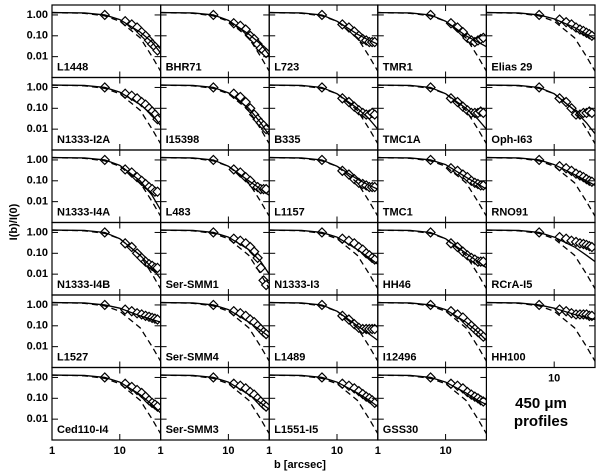 The image size is (600, 475). Describe the element at coordinates (511, 285) in the screenshot. I see `panel-label: RCrA-I5` at that location.